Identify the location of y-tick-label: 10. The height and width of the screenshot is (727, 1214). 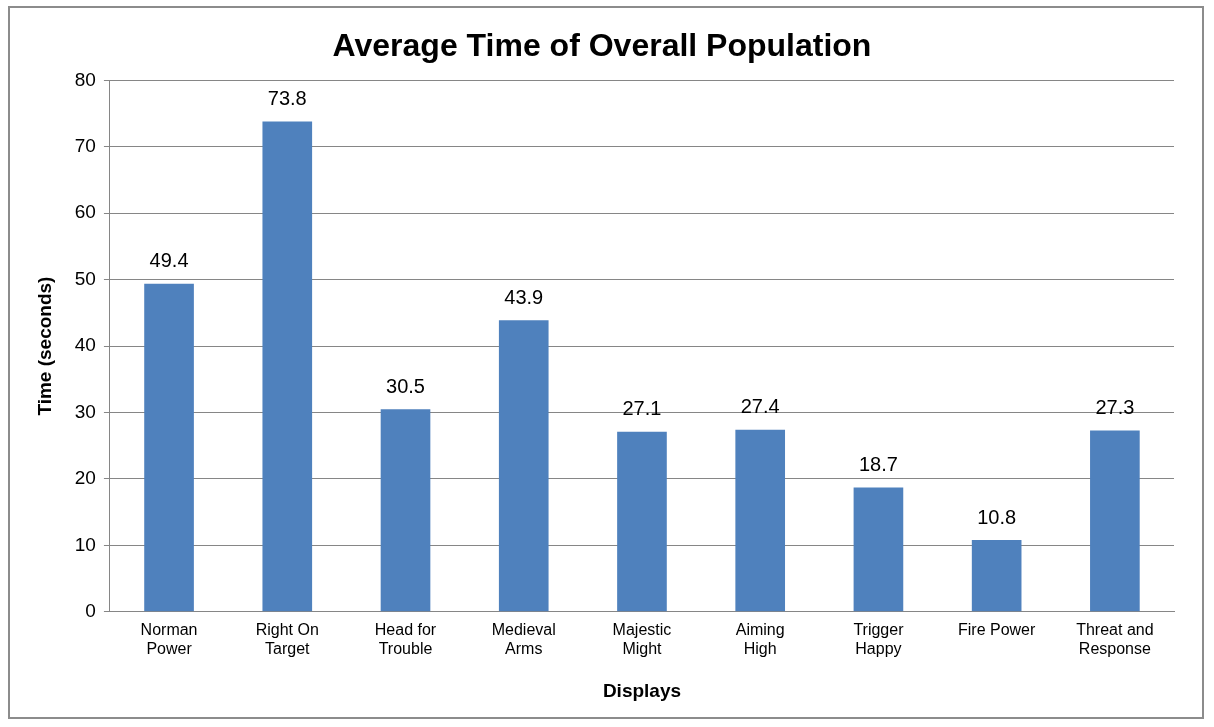
(85, 544).